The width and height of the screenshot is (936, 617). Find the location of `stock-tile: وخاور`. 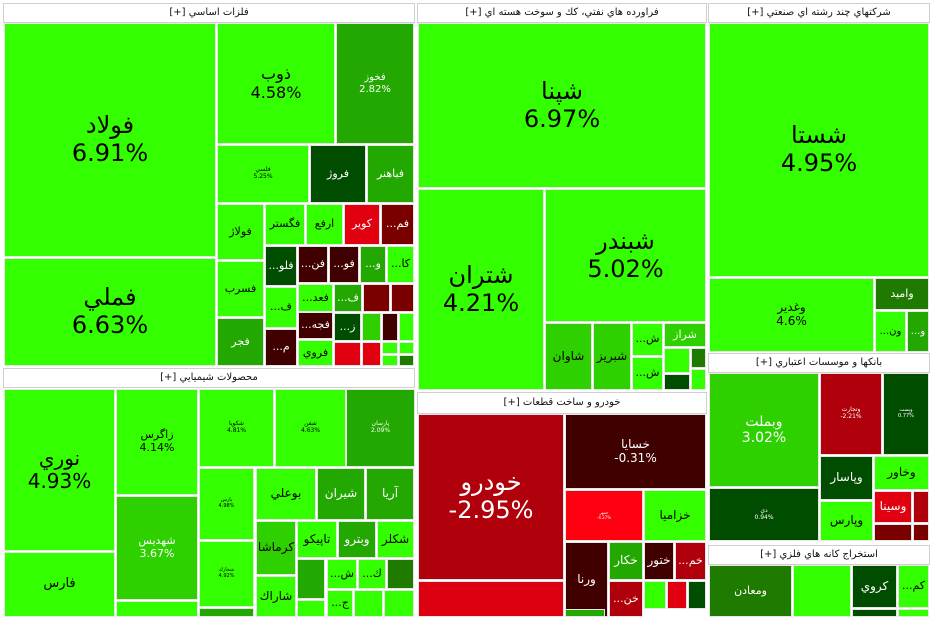

stock-tile: وخاور is located at coordinates (901, 473).